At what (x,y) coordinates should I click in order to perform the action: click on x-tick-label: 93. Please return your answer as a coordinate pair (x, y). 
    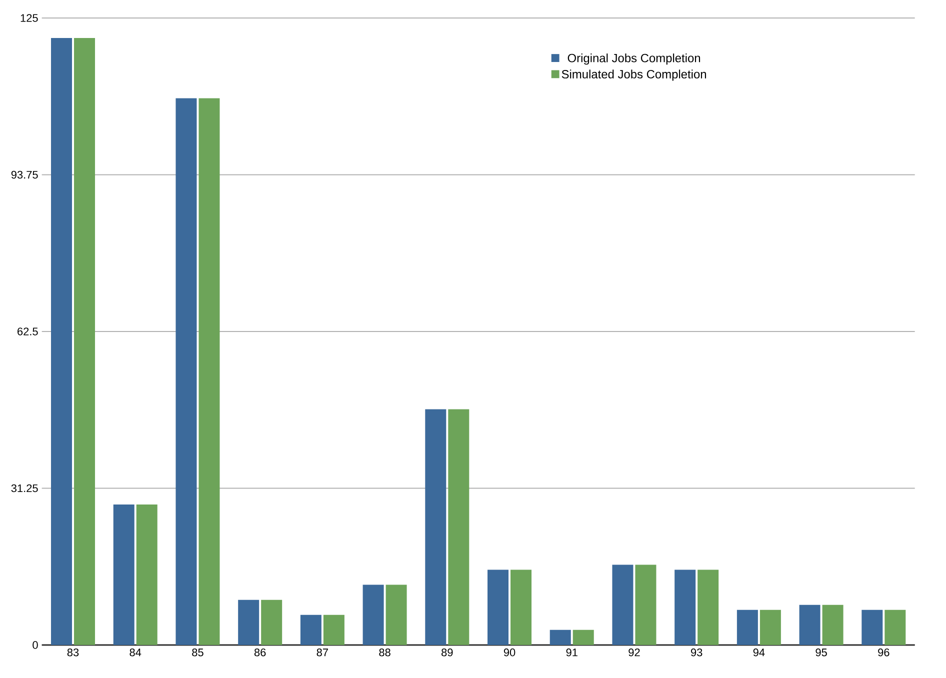
    Looking at the image, I should click on (696, 652).